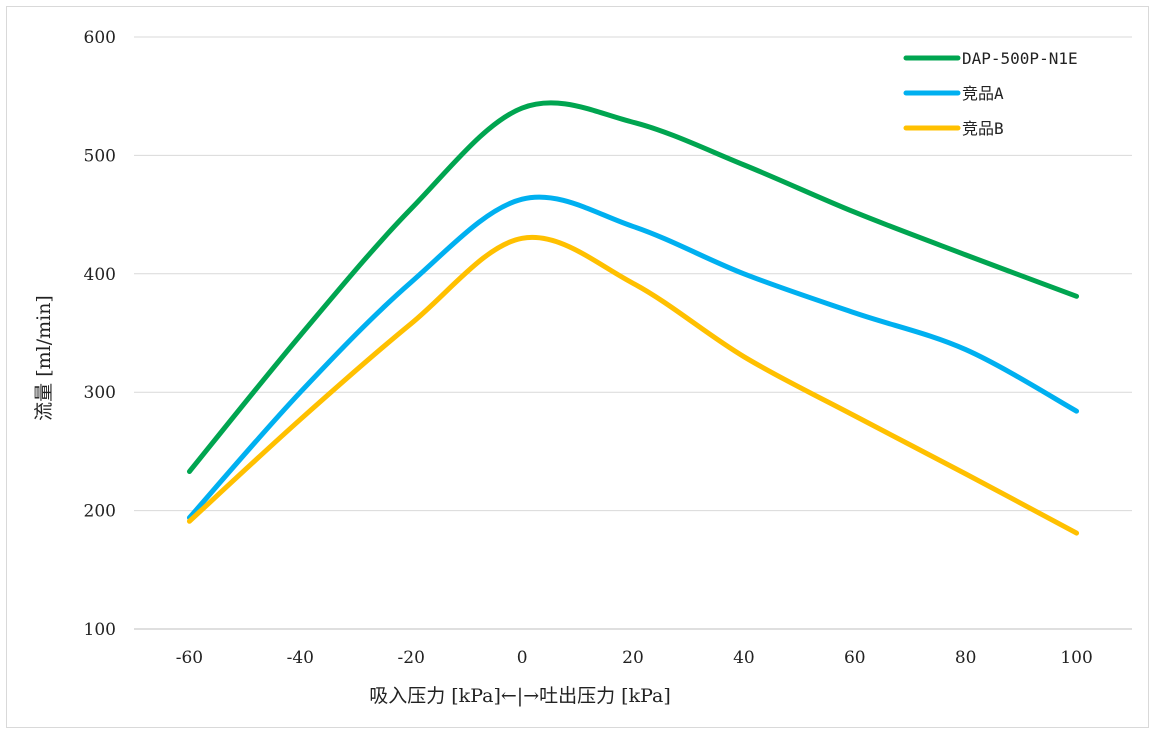 This screenshot has width=1155, height=733. What do you see at coordinates (189, 658) in the screenshot?
I see `x-tick-label: -60` at bounding box center [189, 658].